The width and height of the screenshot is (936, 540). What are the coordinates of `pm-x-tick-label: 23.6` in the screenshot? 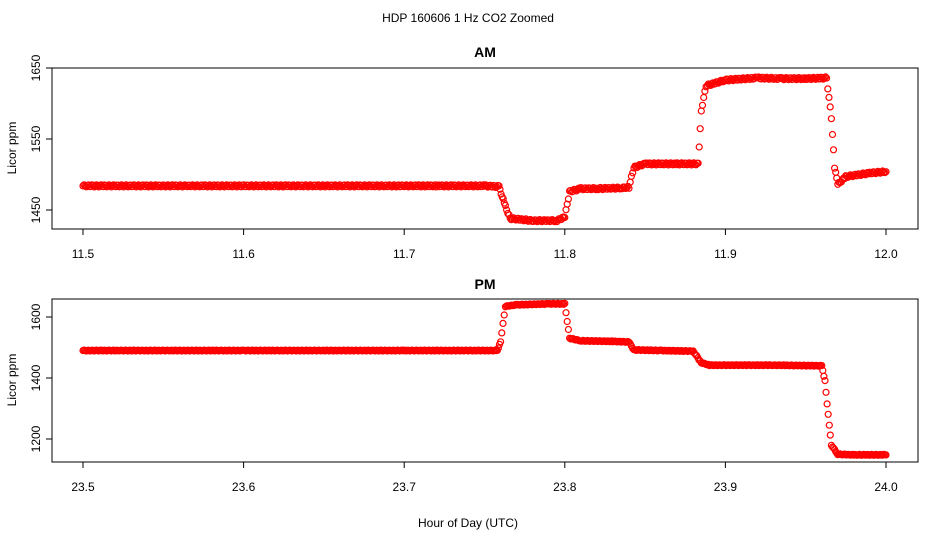 It's located at (244, 487).